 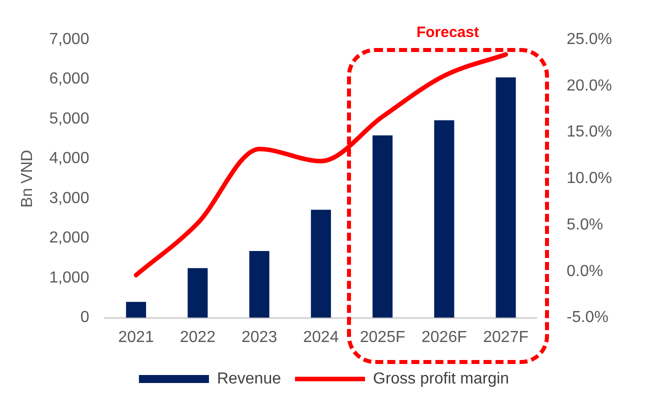 I want to click on y2-tick-label: -5.0%, so click(x=587, y=317).